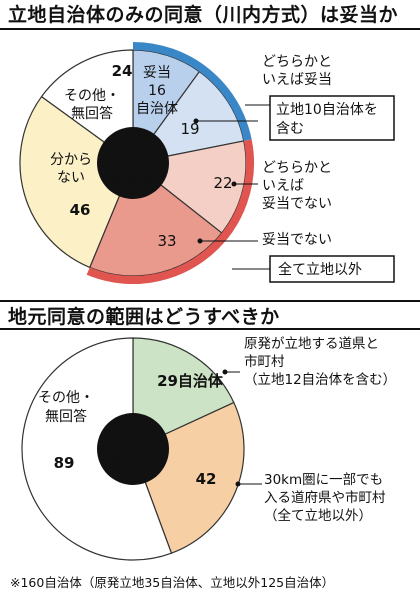  I want to click on pie-slice-unknown, so click(76, 182).